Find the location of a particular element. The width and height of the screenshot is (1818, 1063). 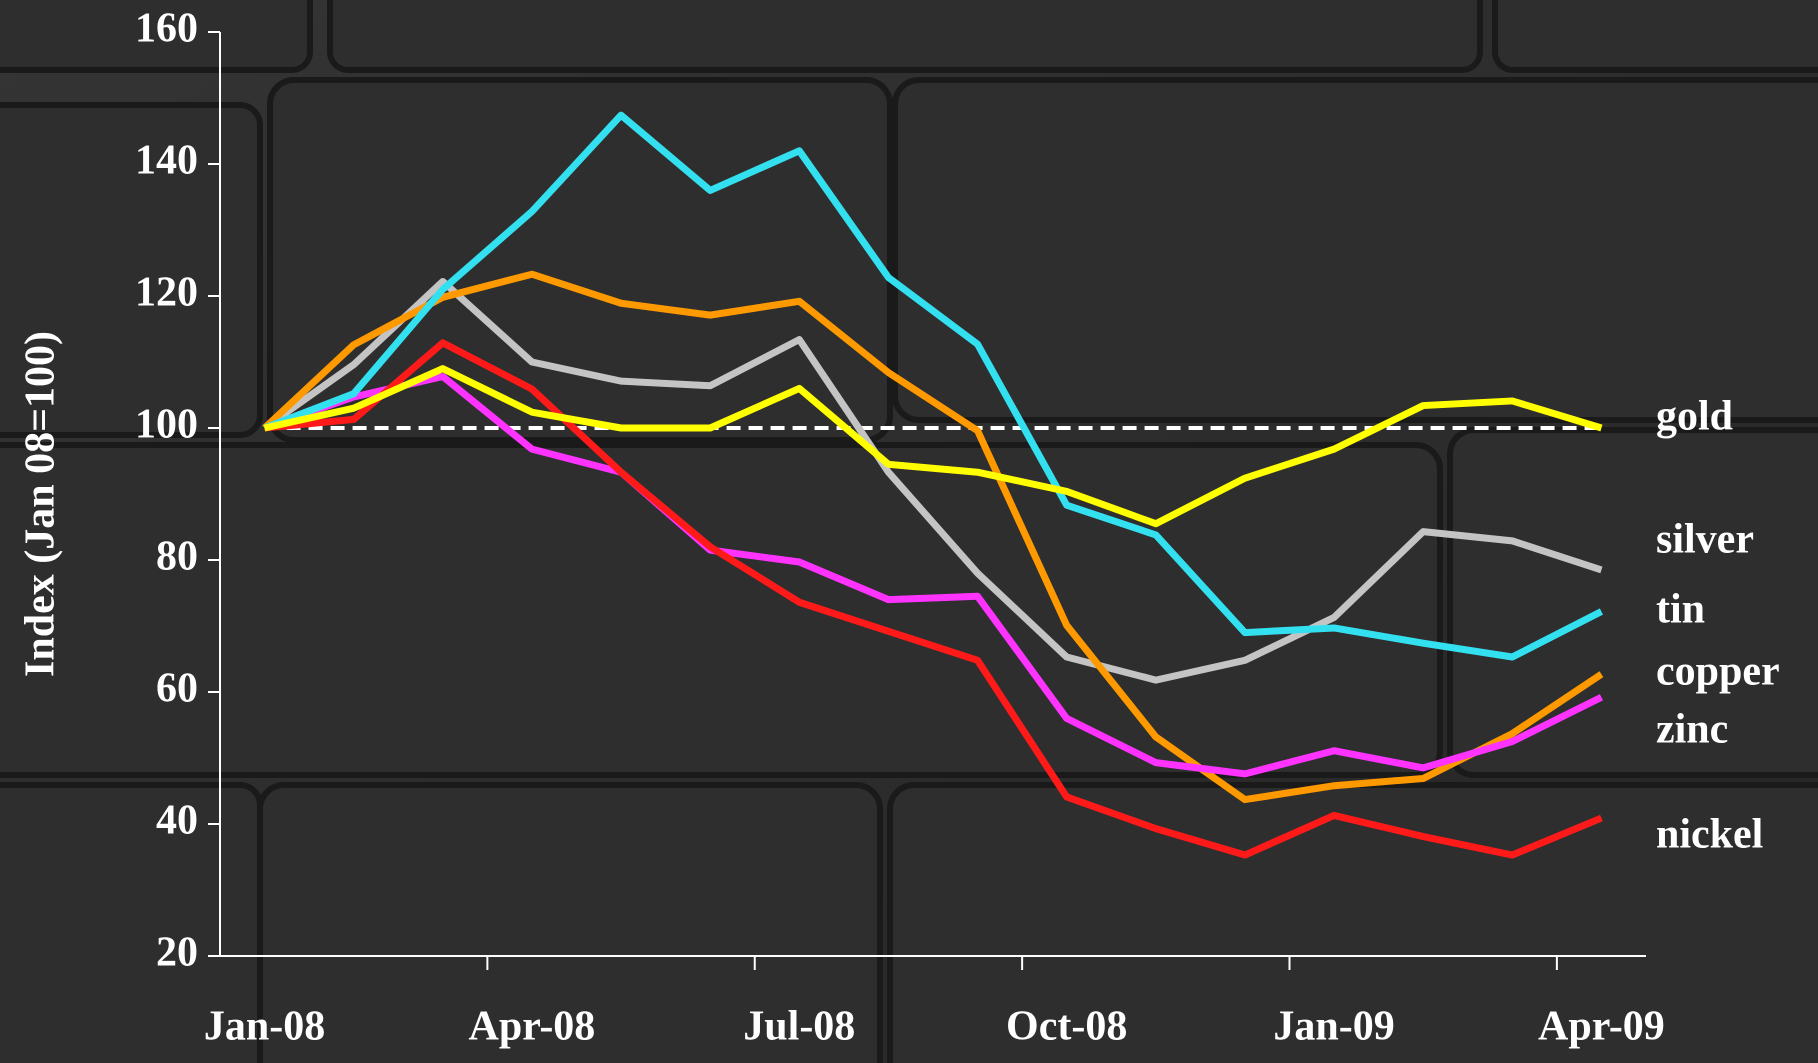

series-label: silver is located at coordinates (1705, 540).